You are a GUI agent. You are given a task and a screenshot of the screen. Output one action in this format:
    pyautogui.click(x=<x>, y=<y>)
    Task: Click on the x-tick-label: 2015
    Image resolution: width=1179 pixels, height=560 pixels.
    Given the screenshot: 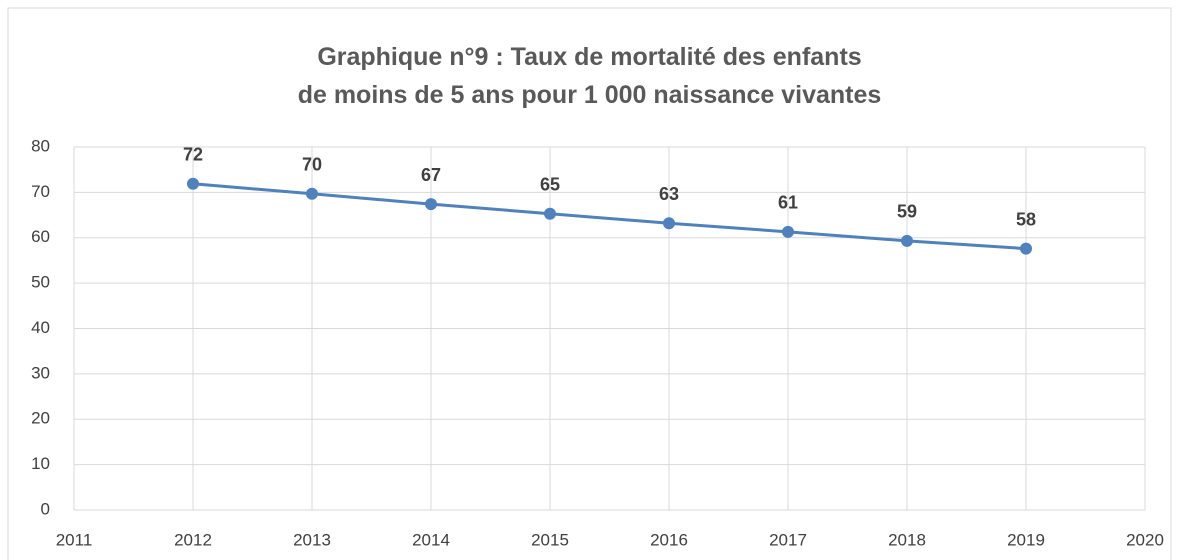 What is the action you would take?
    pyautogui.click(x=550, y=539)
    